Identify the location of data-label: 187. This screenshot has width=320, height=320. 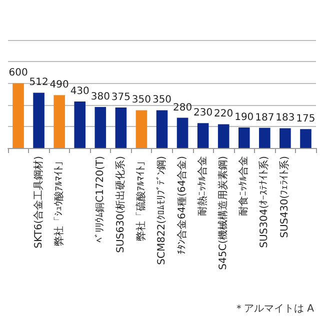
(264, 118).